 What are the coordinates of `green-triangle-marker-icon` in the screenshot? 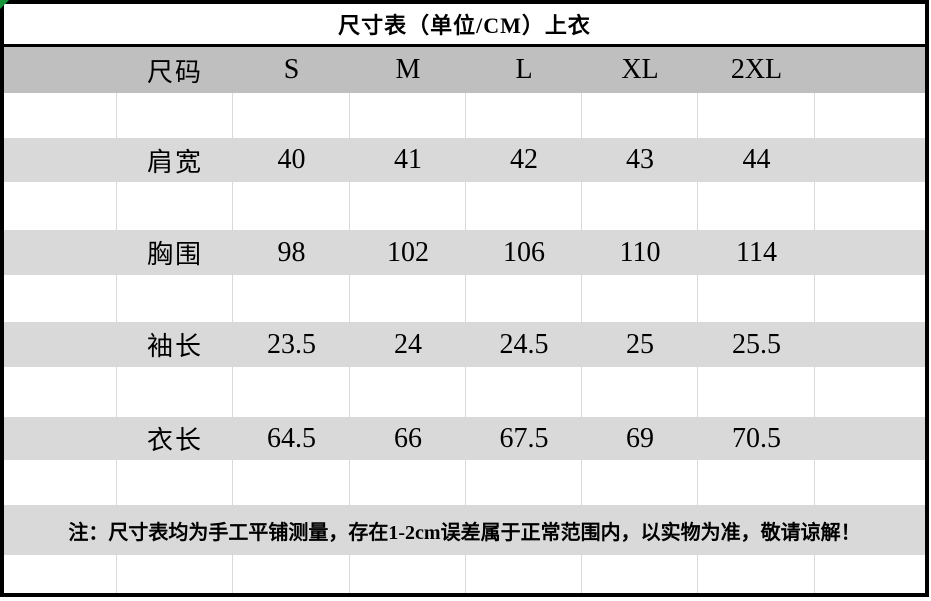 It's located at (4, 4).